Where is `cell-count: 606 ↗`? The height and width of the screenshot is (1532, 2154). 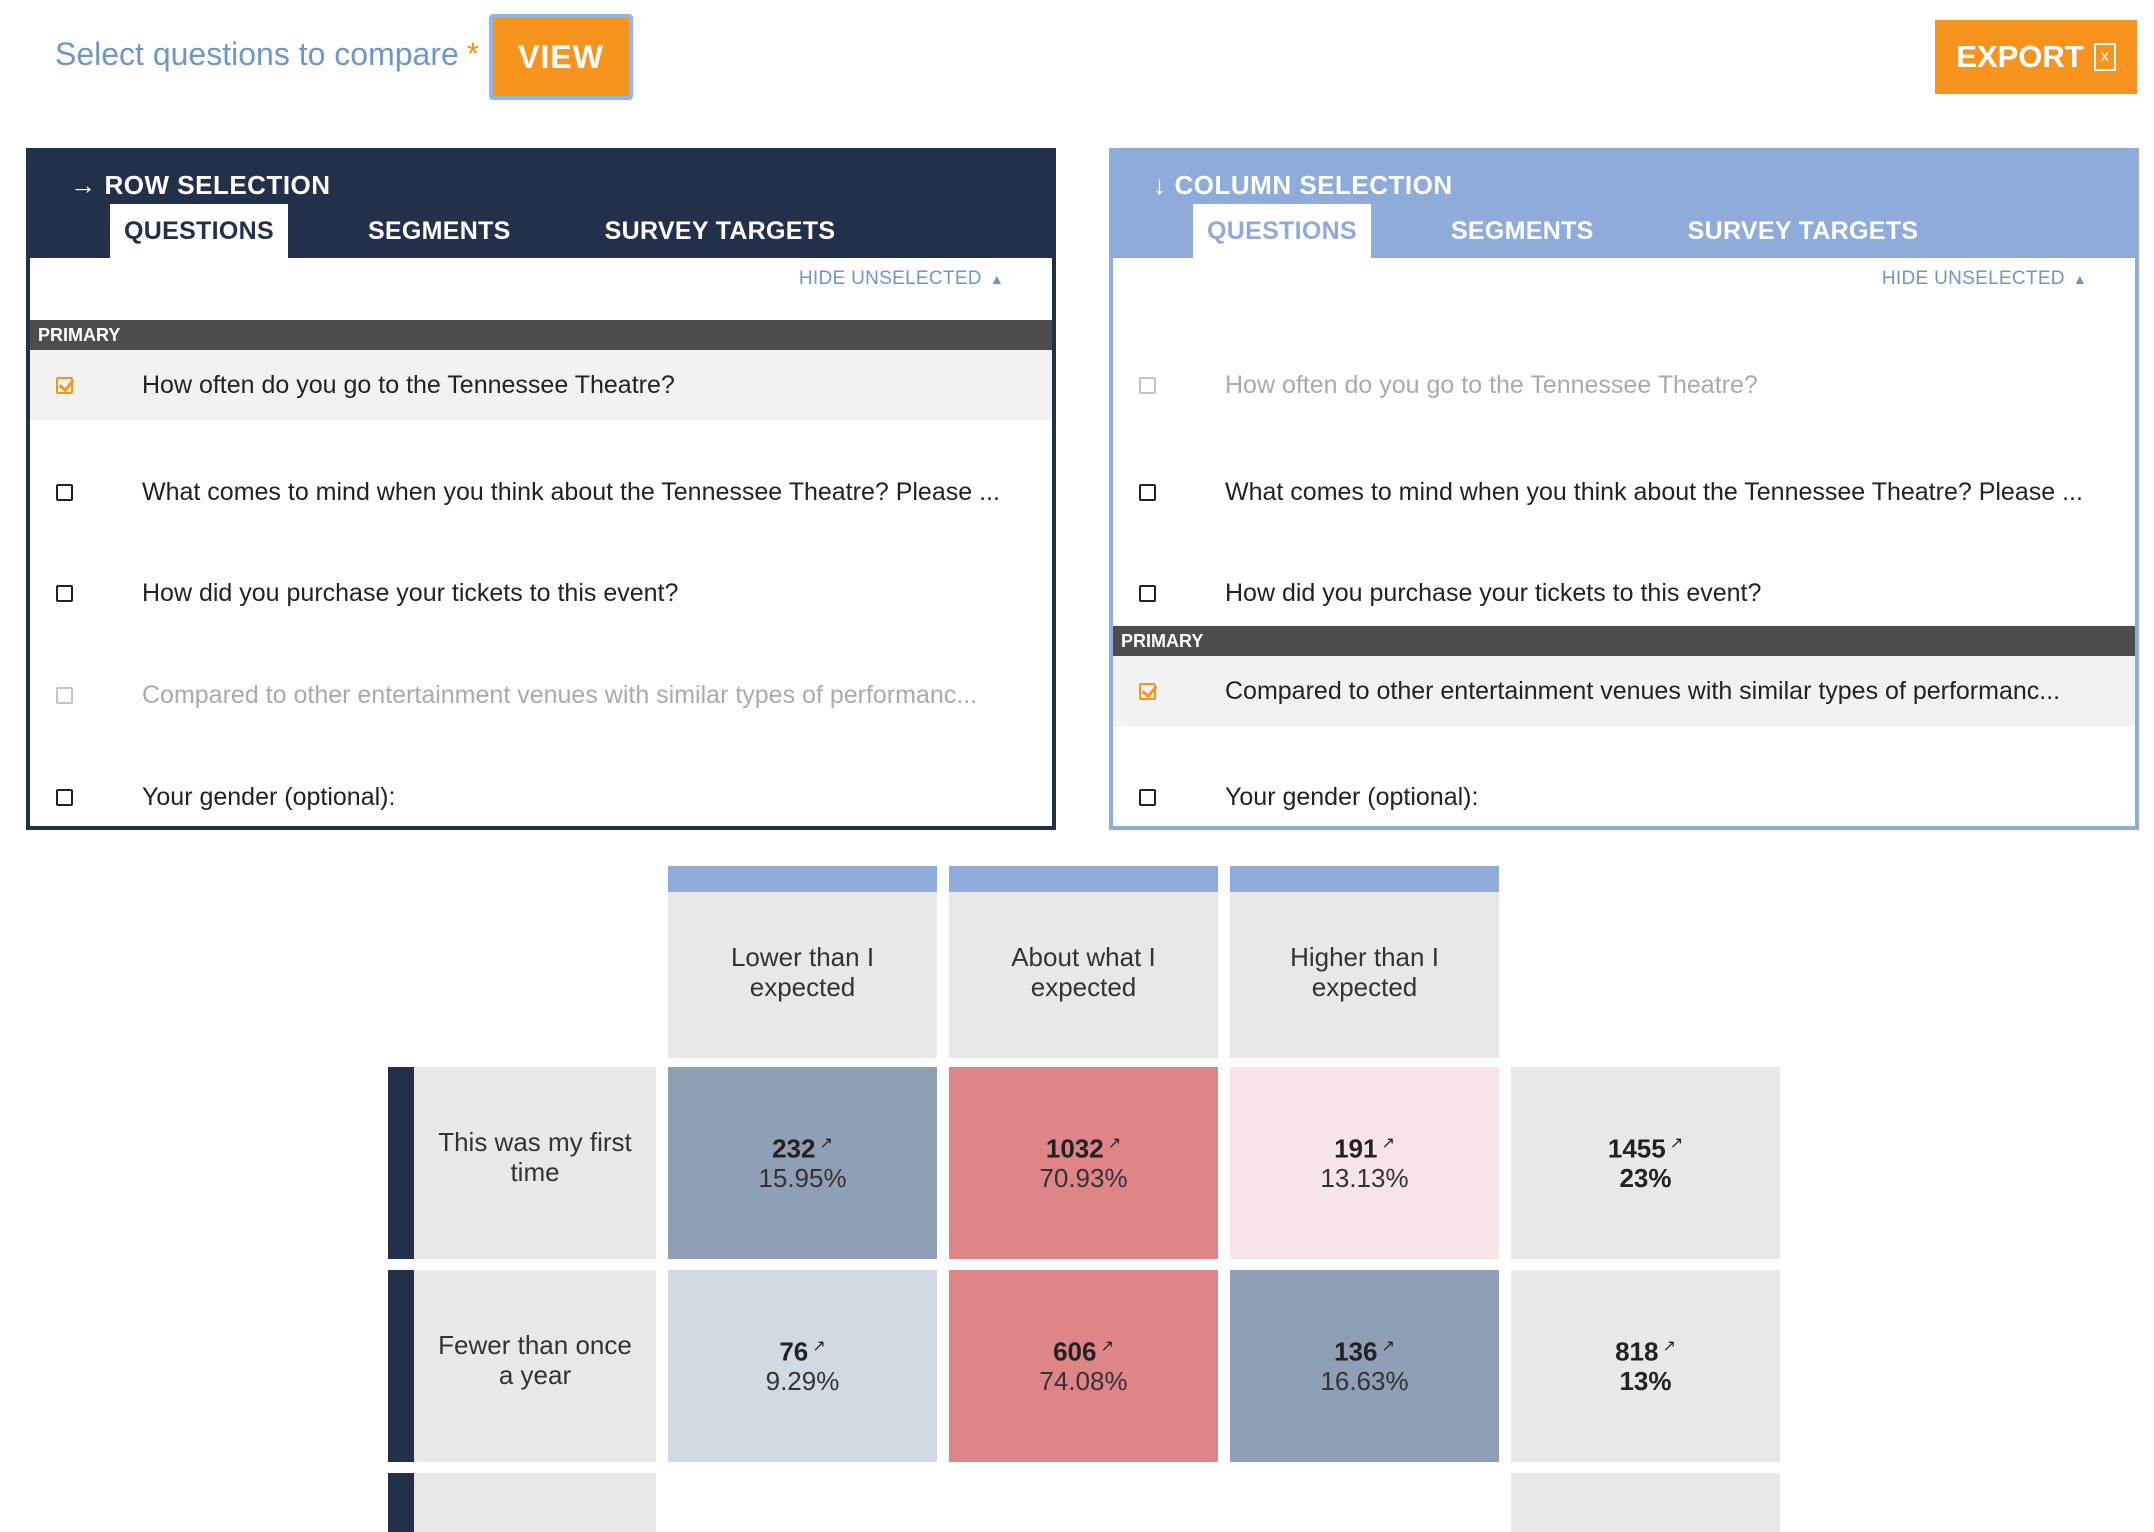 cell-count: 606 ↗ is located at coordinates (1083, 1352).